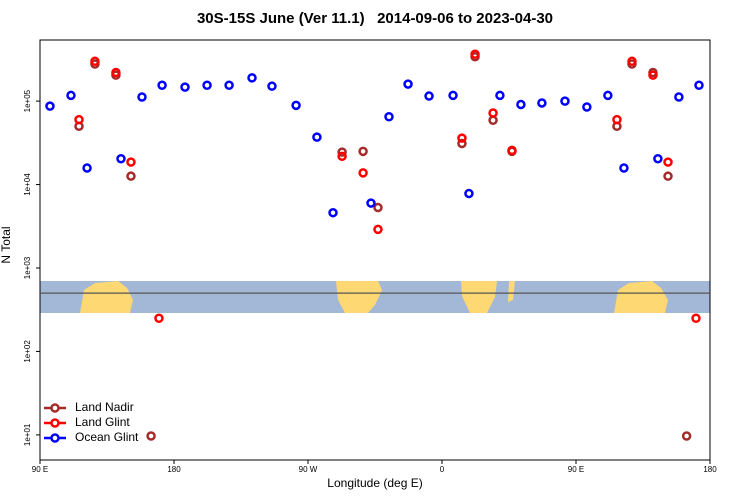 The image size is (750, 500). I want to click on map-strip, so click(375, 297).